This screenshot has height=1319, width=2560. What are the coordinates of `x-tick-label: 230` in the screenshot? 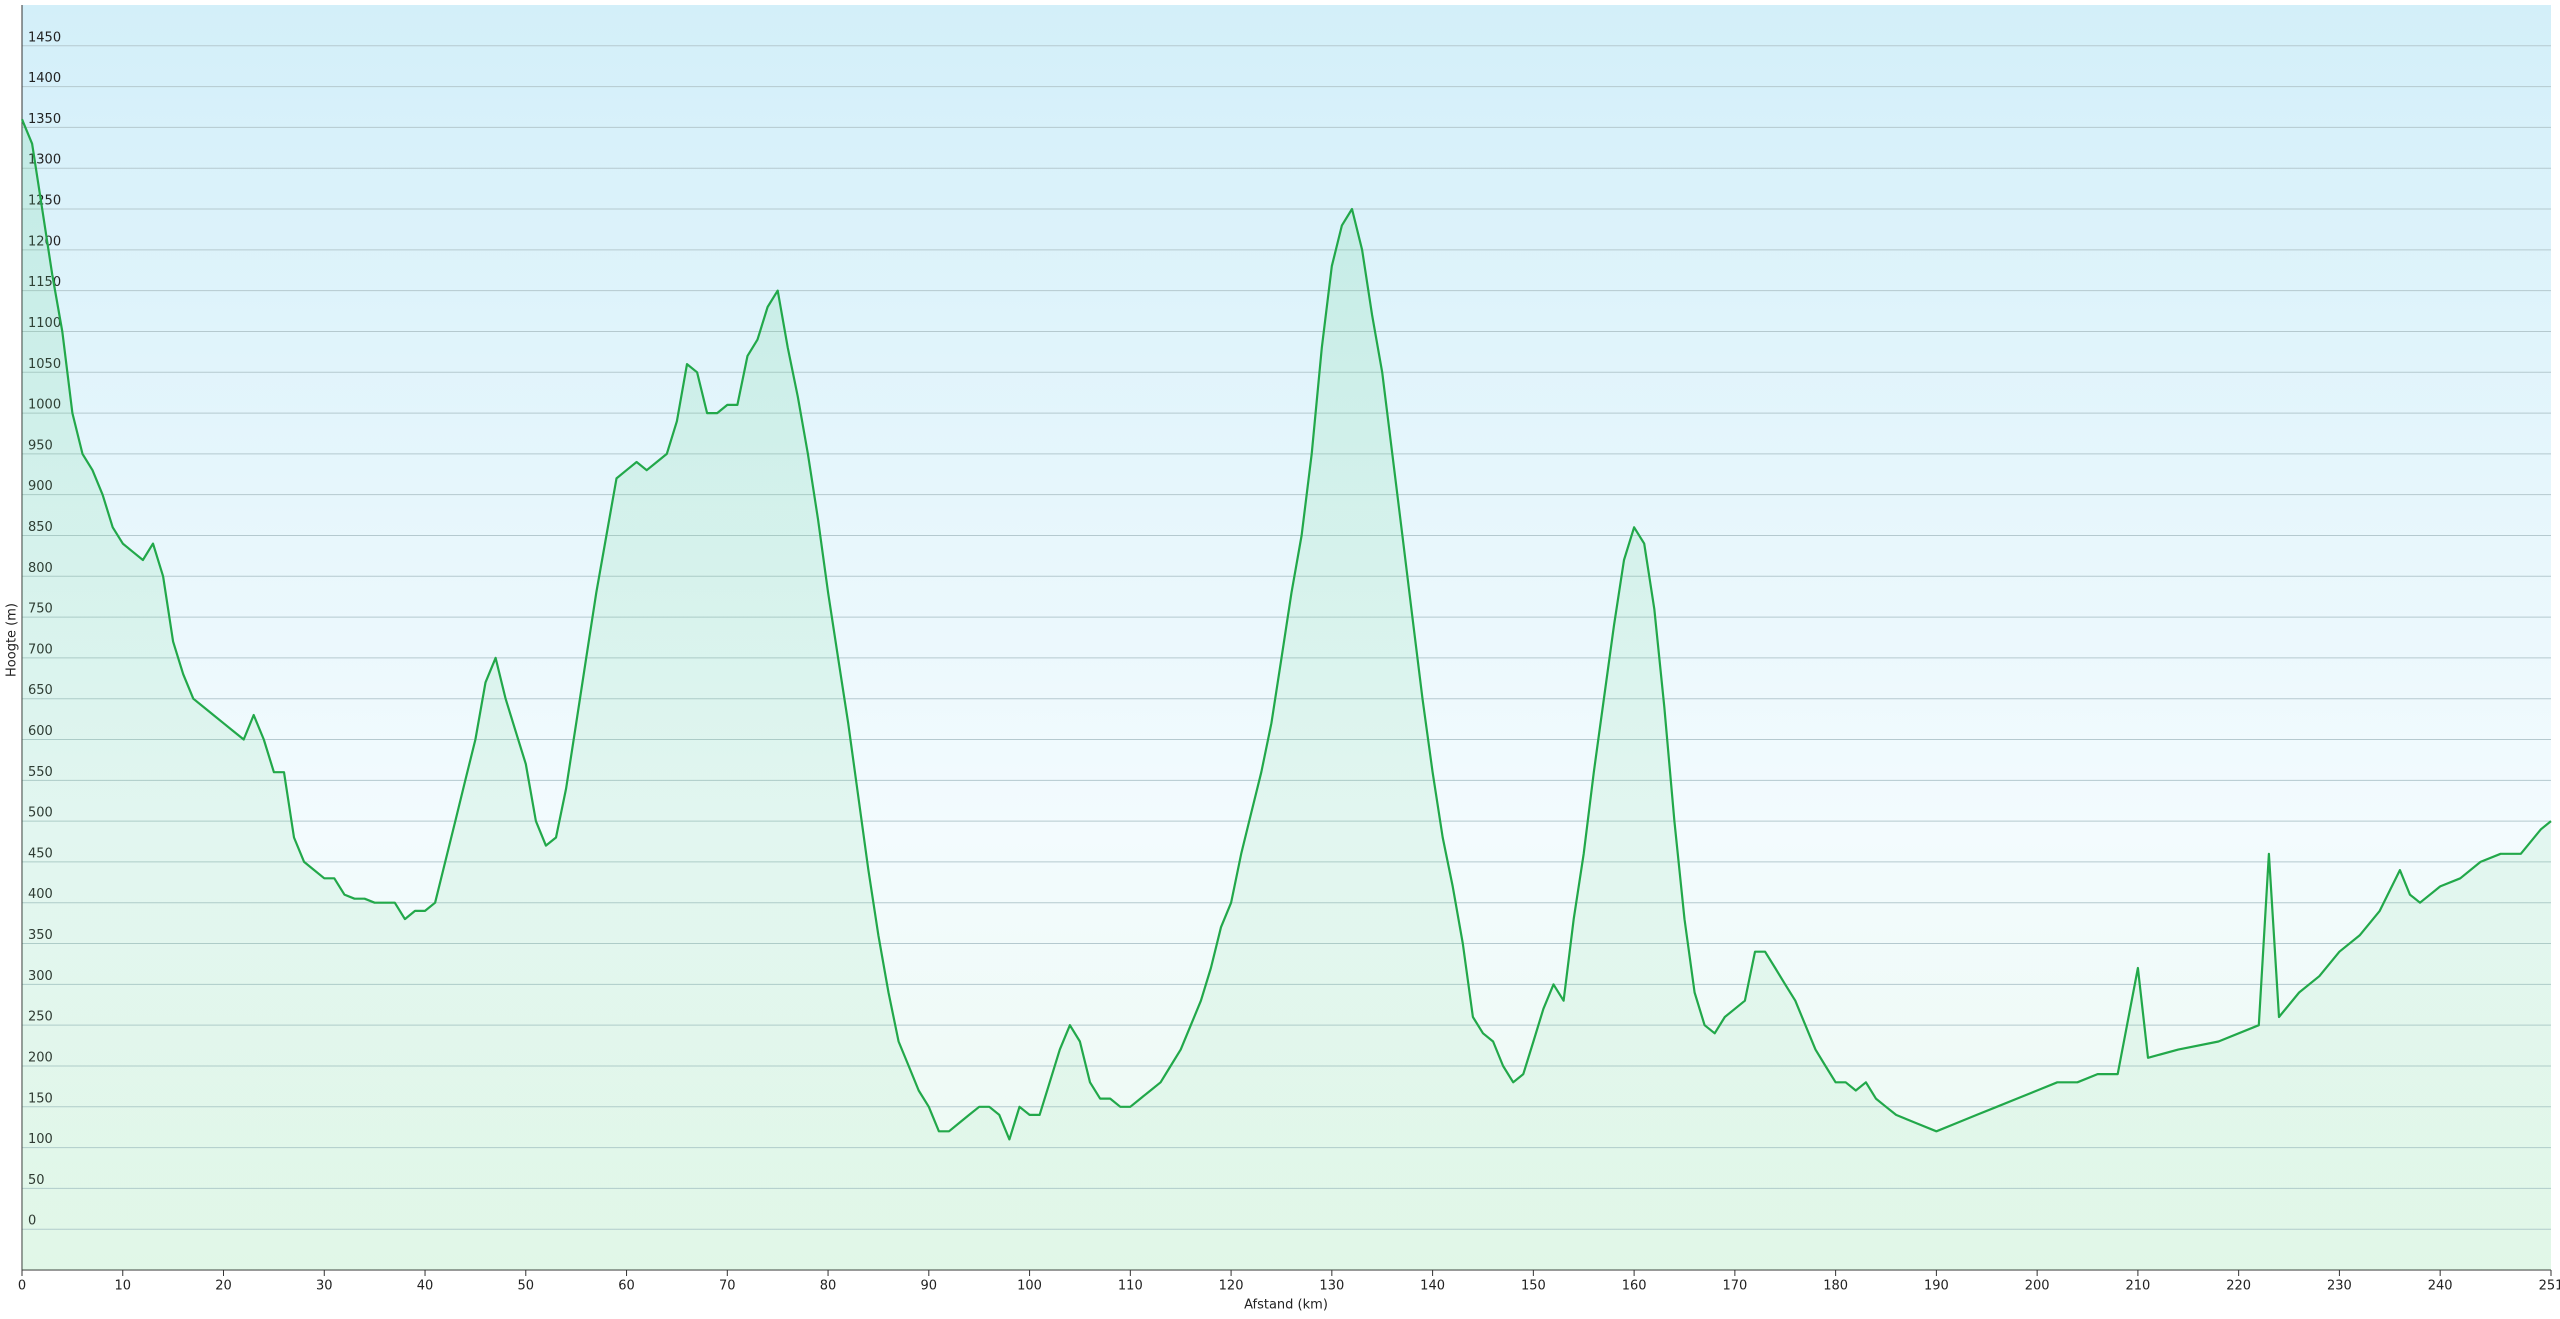 It's located at (2339, 1286).